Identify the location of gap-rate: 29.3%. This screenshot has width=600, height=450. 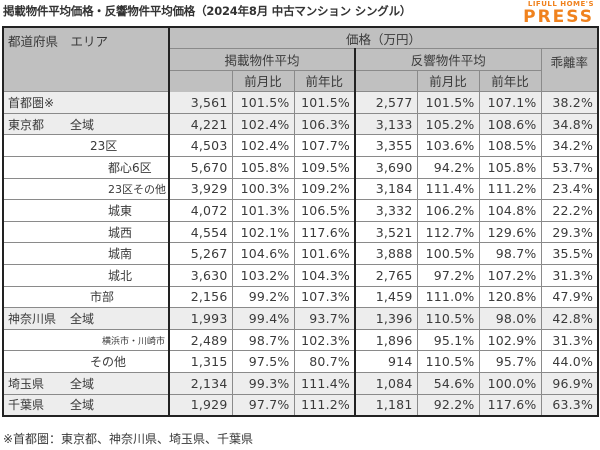
(570, 232).